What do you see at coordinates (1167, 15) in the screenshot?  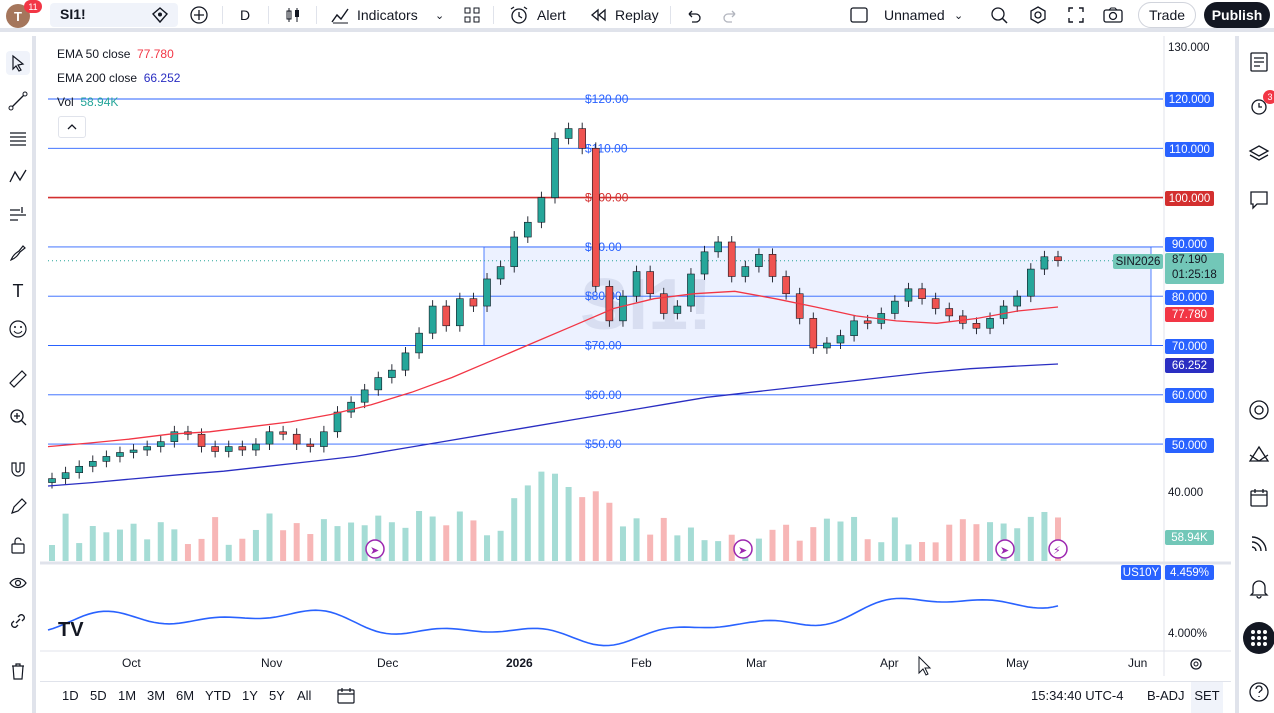 I see `trade-button: Trade` at bounding box center [1167, 15].